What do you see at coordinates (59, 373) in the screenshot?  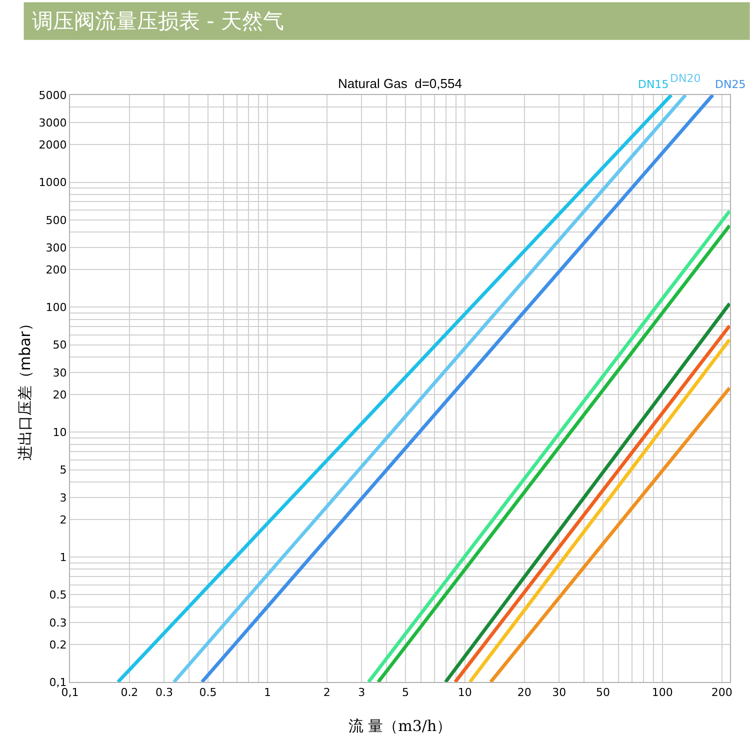 I see `y-tick-label: 30` at bounding box center [59, 373].